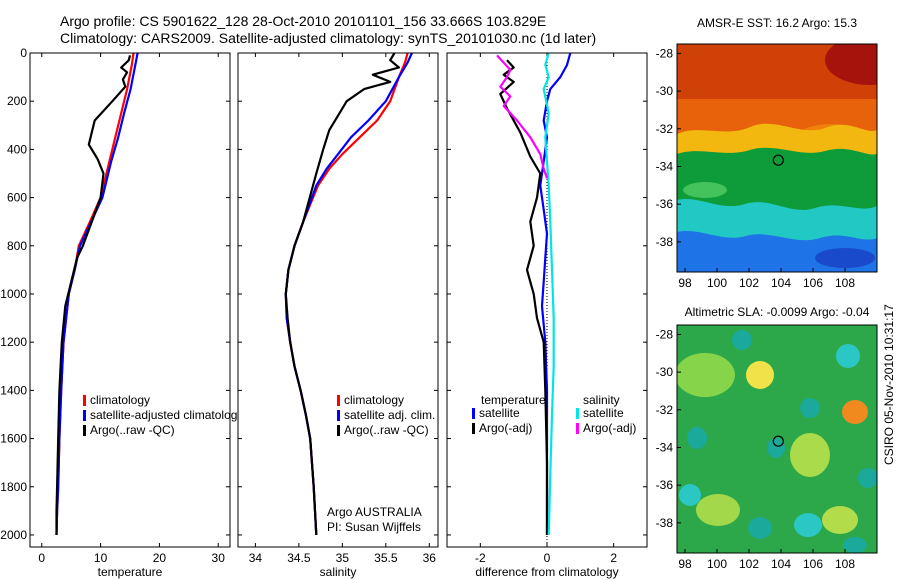 Image resolution: width=900 pixels, height=580 pixels. What do you see at coordinates (717, 283) in the screenshot?
I see `sst-axes-xtick-label: 100` at bounding box center [717, 283].